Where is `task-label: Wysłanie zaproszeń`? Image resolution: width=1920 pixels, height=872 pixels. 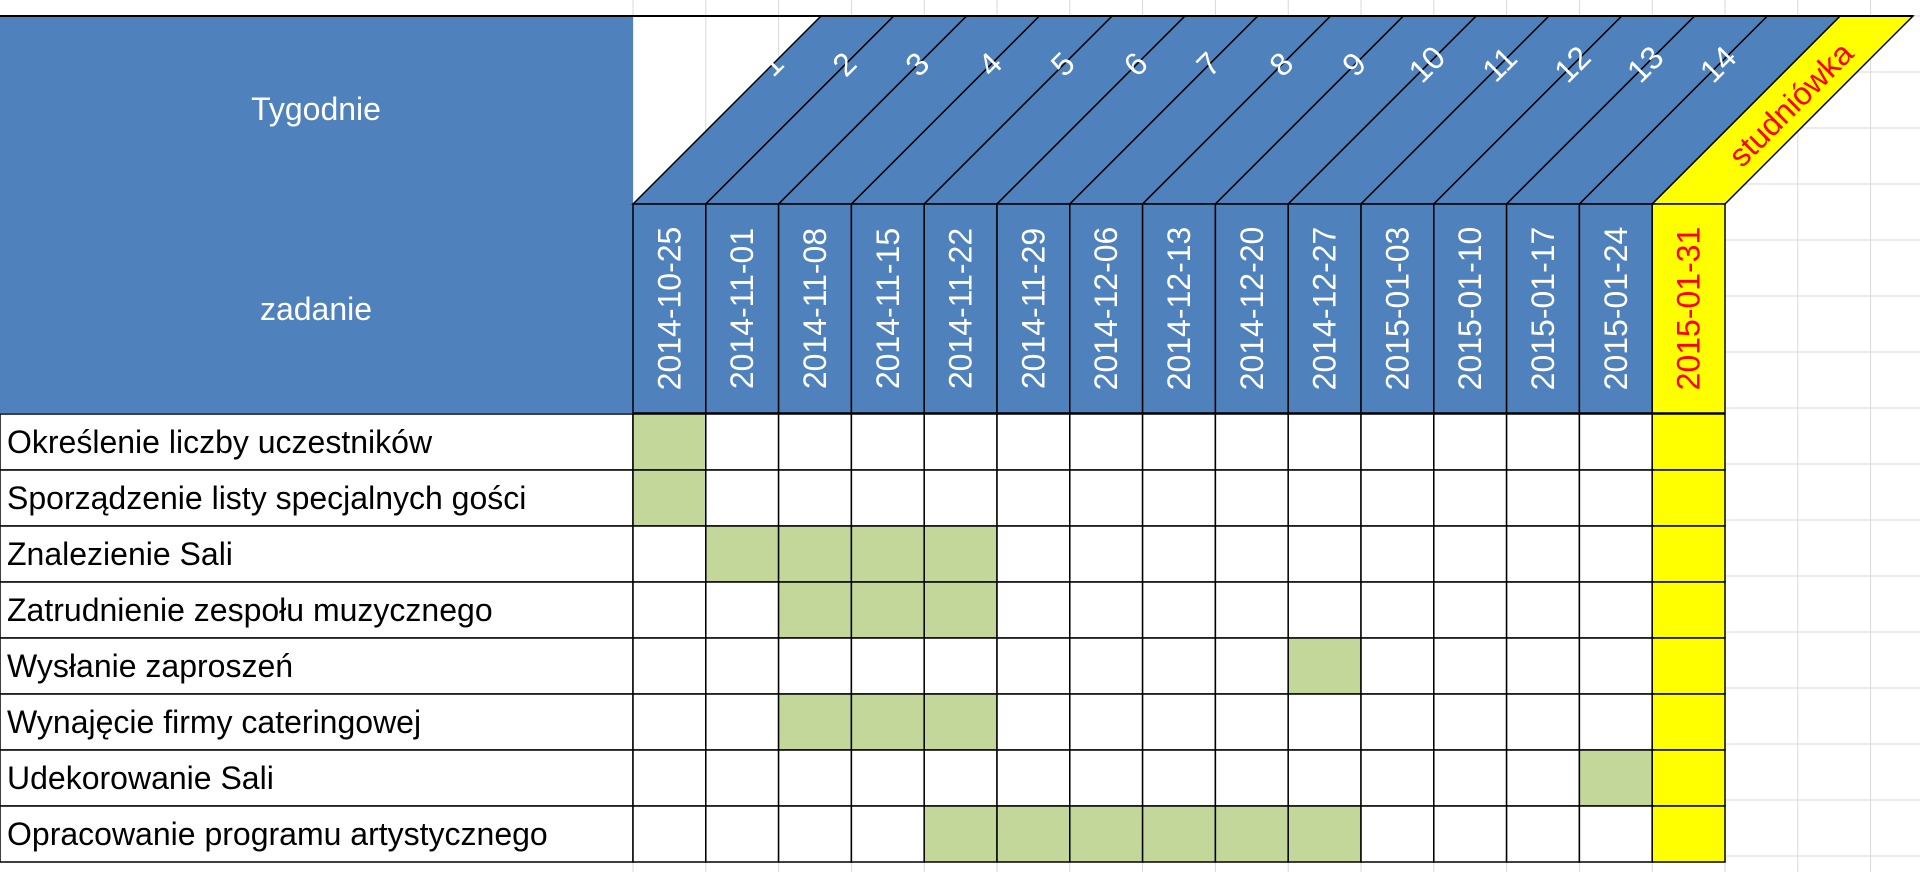
task-label: Wysłanie zaproszeń is located at coordinates (150, 666).